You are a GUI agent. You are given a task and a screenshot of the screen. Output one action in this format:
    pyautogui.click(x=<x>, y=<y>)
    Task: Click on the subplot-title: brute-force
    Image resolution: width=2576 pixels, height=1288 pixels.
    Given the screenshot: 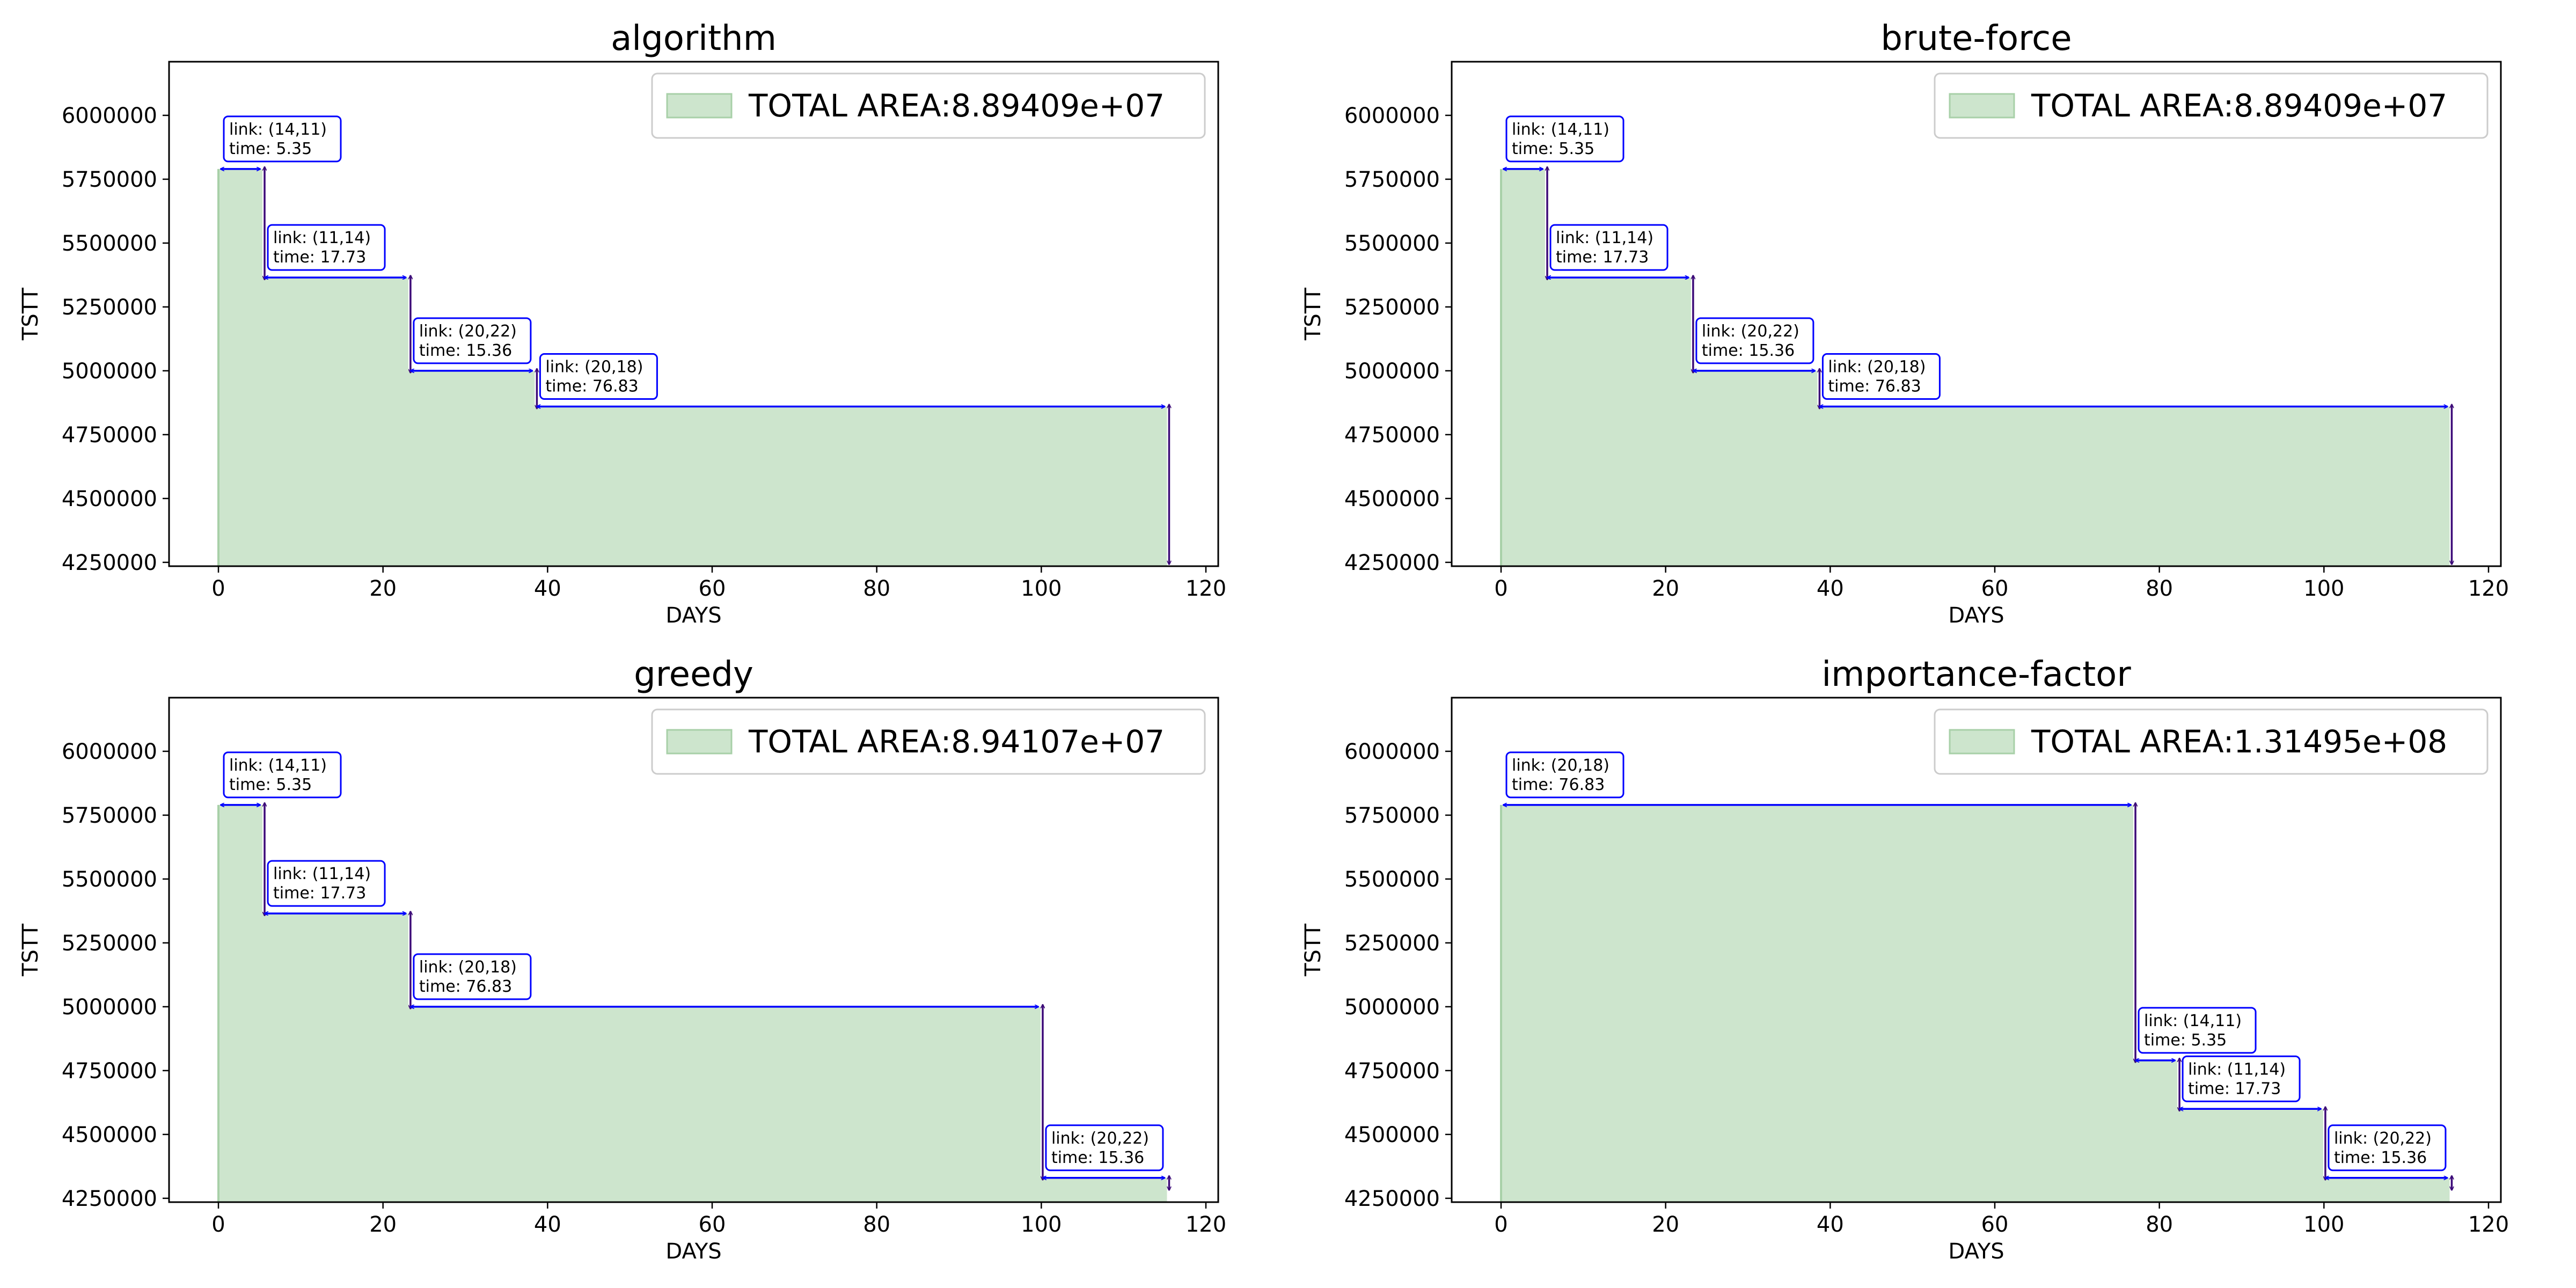 What is the action you would take?
    pyautogui.click(x=1976, y=38)
    